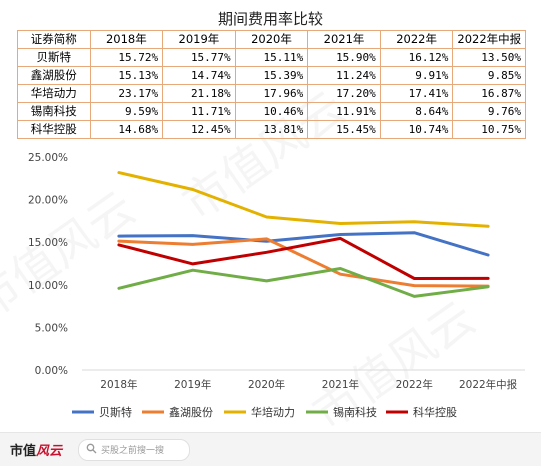 Image resolution: width=541 pixels, height=466 pixels. I want to click on y-tick-label: 10.00%, so click(48, 286).